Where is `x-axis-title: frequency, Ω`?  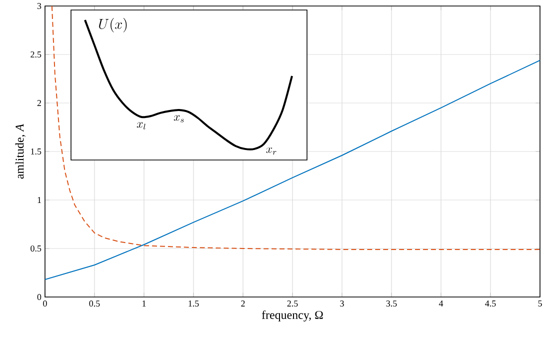 x-axis-title: frequency, Ω is located at coordinates (292, 316).